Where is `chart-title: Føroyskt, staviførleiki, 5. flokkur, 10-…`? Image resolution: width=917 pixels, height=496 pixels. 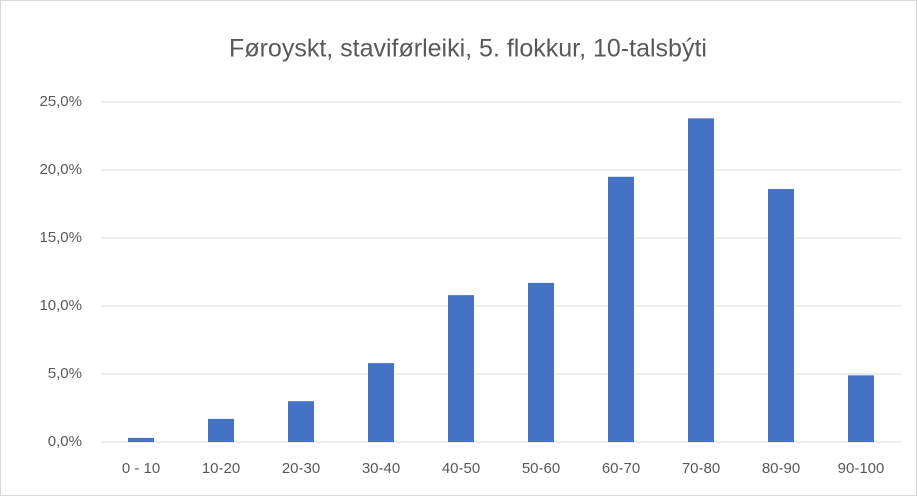 chart-title: Føroyskt, staviførleiki, 5. flokkur, 10-… is located at coordinates (468, 49).